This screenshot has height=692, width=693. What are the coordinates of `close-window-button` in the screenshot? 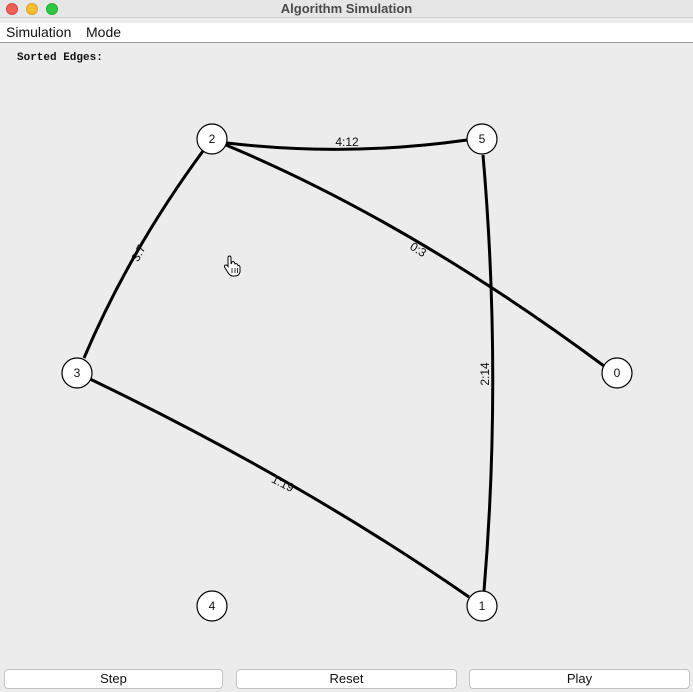 It's located at (12, 9).